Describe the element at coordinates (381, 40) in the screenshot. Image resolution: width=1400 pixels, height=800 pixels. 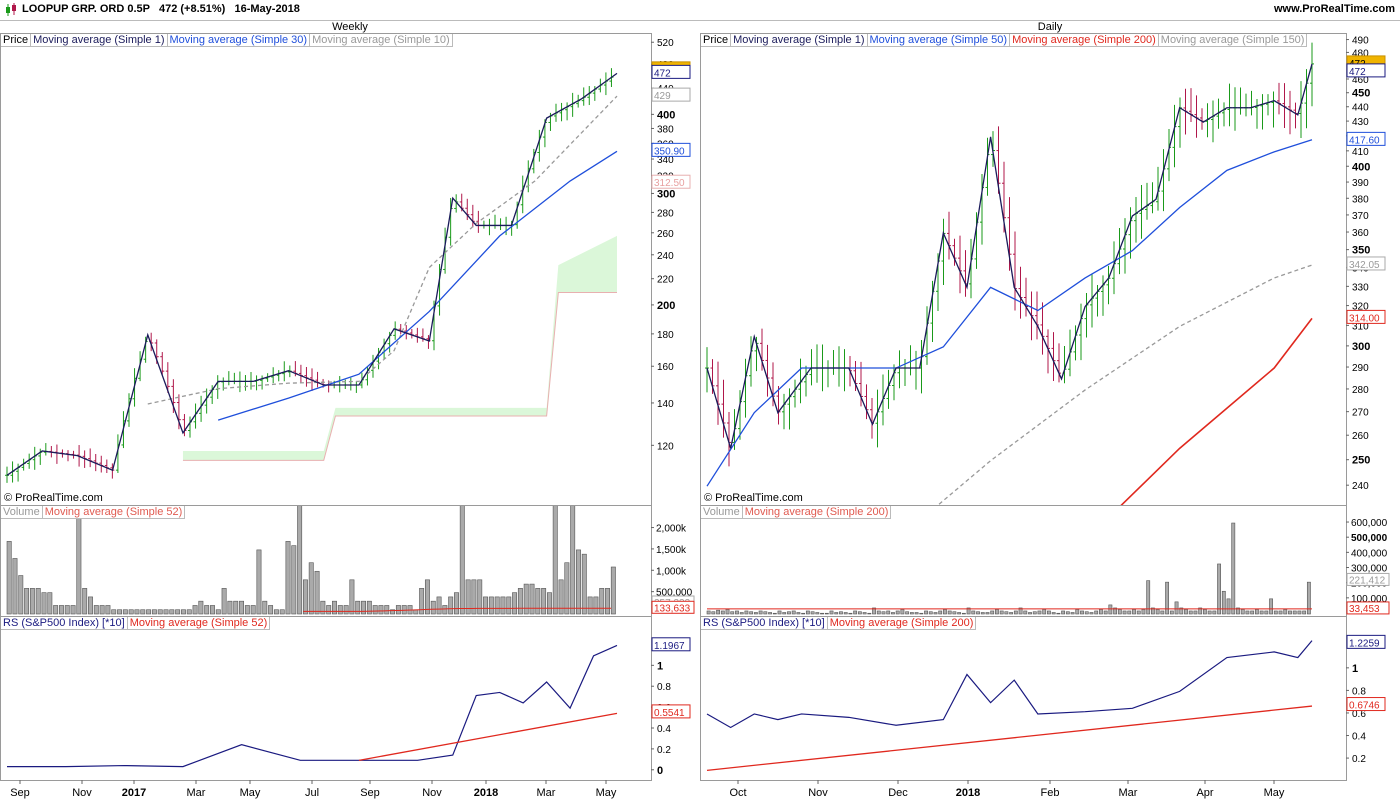
I see `legend-ma10: Moving average (Simple 10)` at that location.